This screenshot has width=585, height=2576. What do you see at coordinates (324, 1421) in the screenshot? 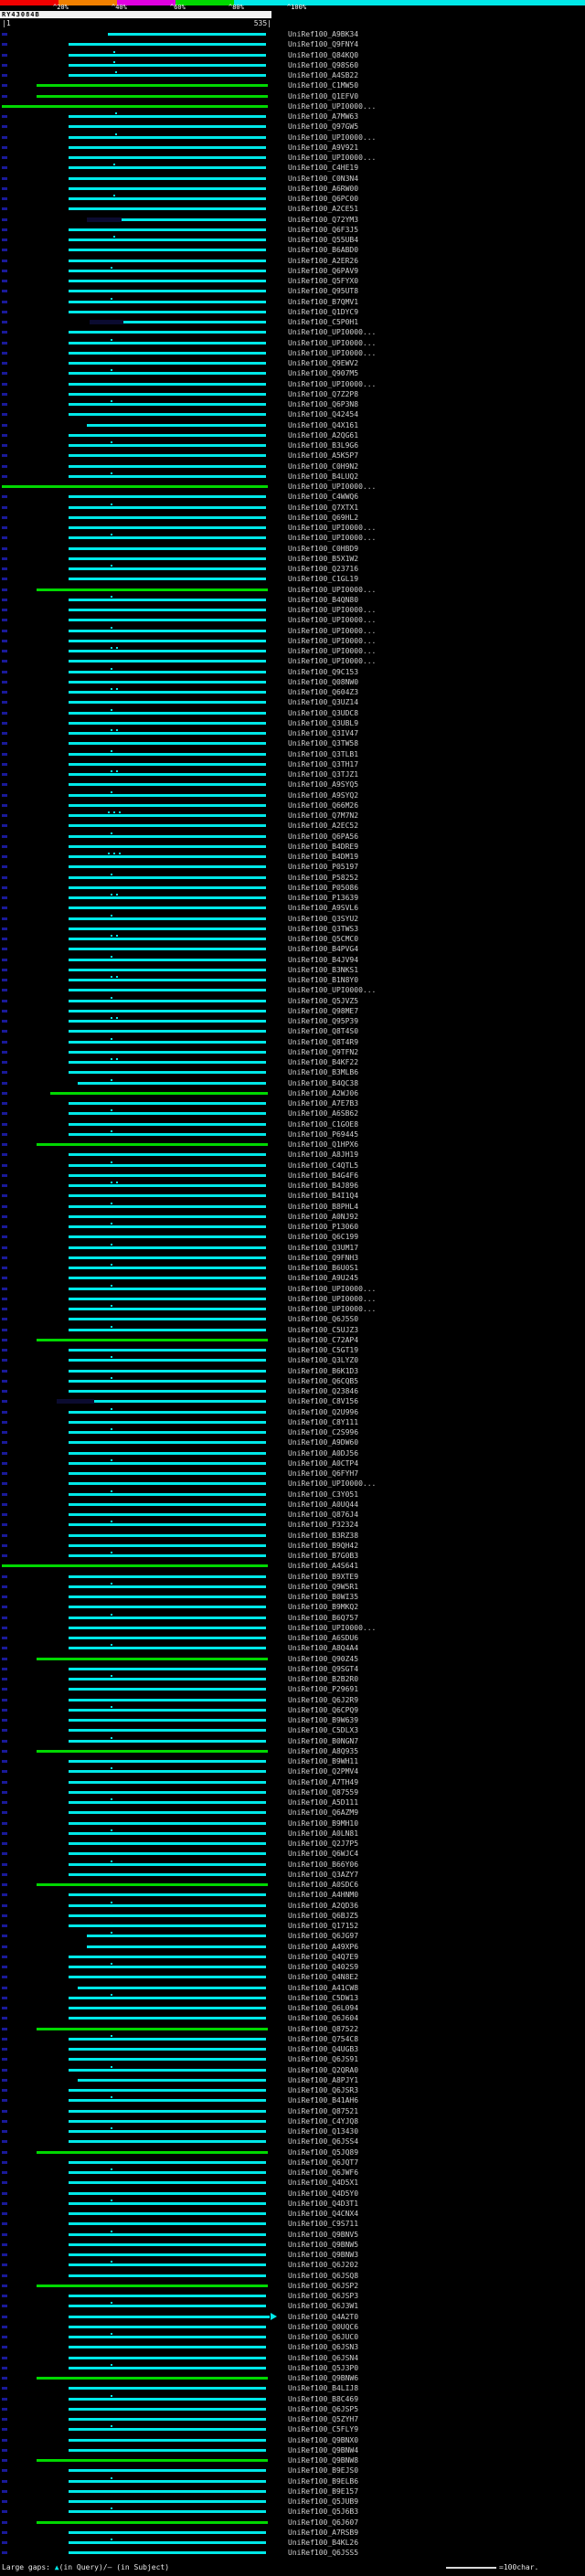
I see `hit-label: UniRef100_C8Y111` at bounding box center [324, 1421].